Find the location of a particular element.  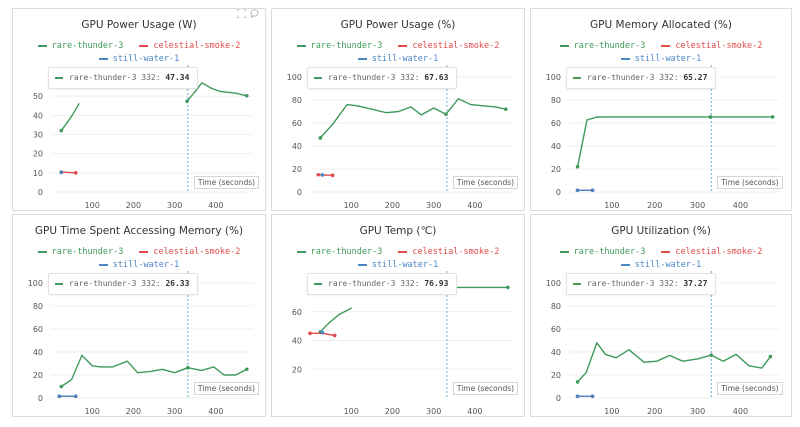

chart-title: GPU Memory Allocated (%) is located at coordinates (661, 25).